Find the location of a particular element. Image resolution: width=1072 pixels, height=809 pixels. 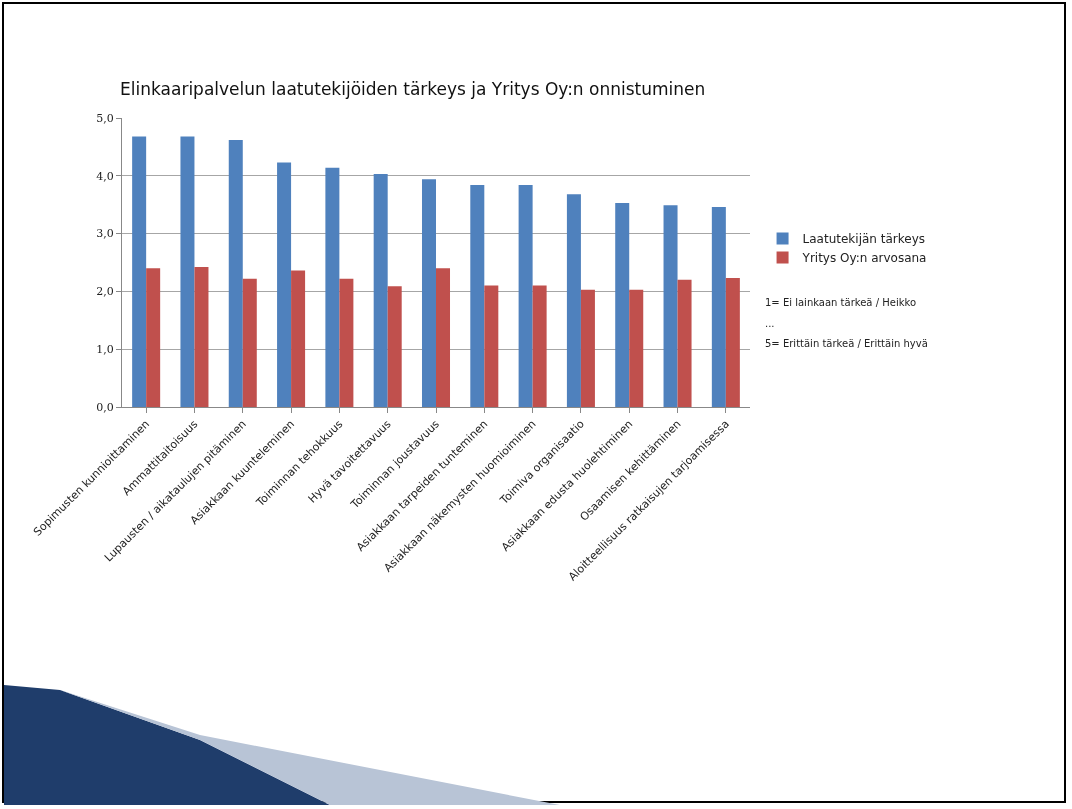

legend-label: Yritys Oy:n arvosana is located at coordinates (864, 258).